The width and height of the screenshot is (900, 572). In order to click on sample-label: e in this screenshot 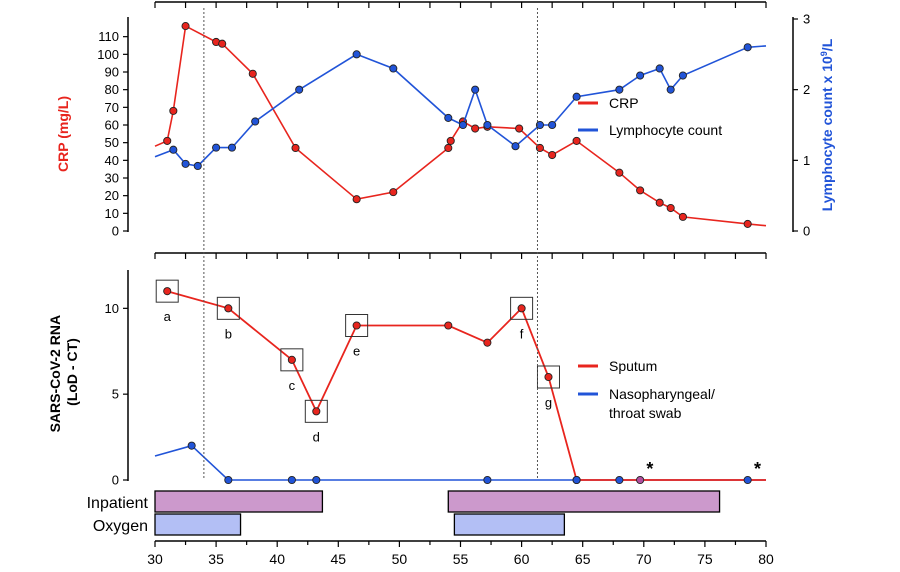, I will do `click(356, 351)`.